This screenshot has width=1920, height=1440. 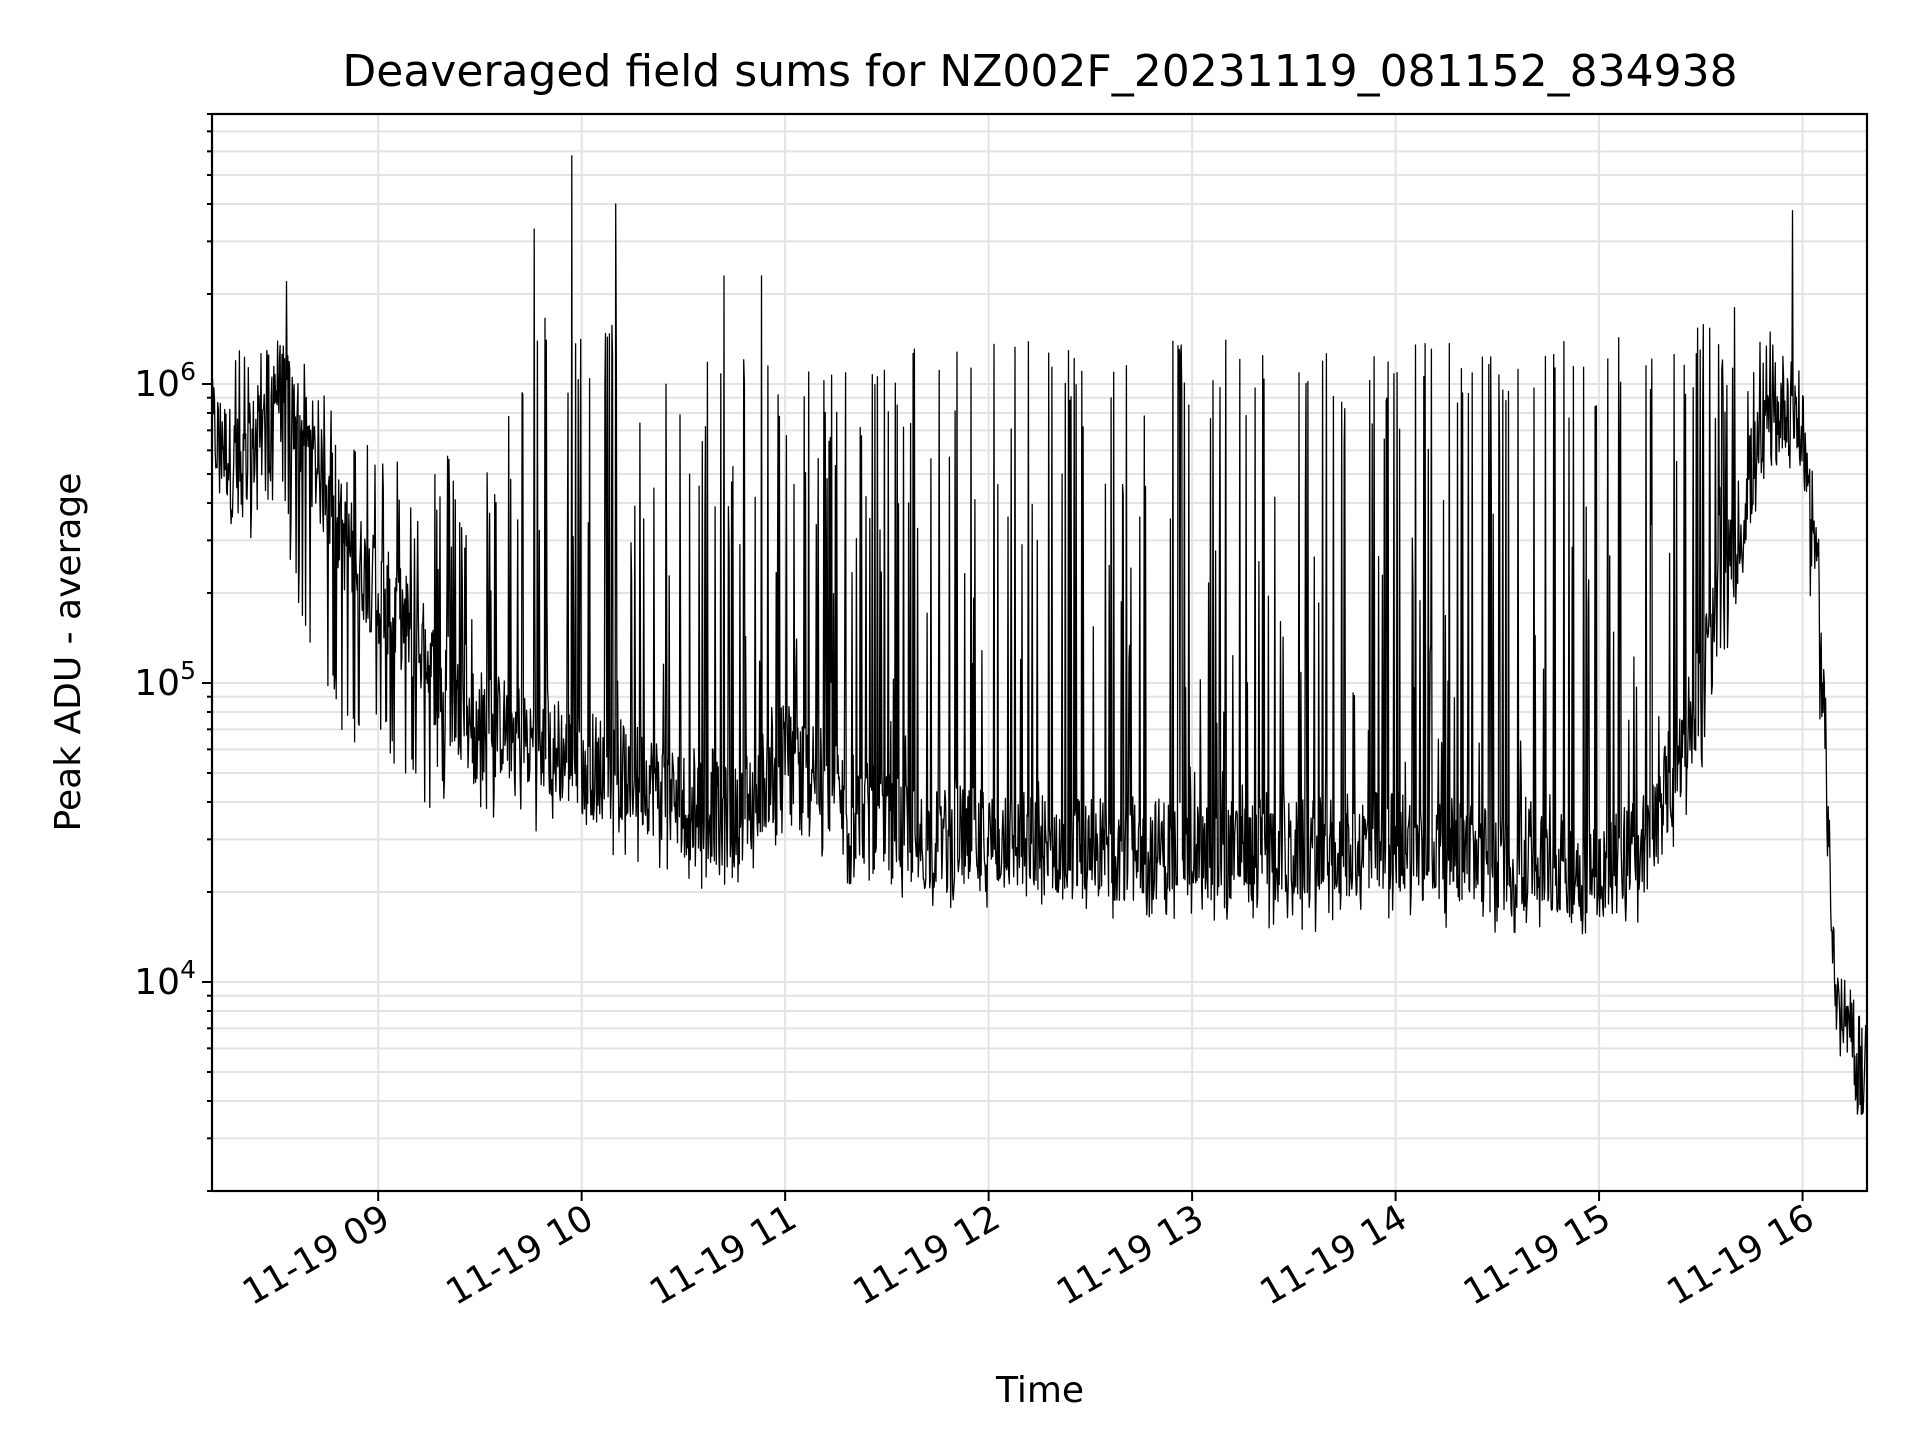 I want to click on x-axis-label: Time, so click(x=1039, y=1390).